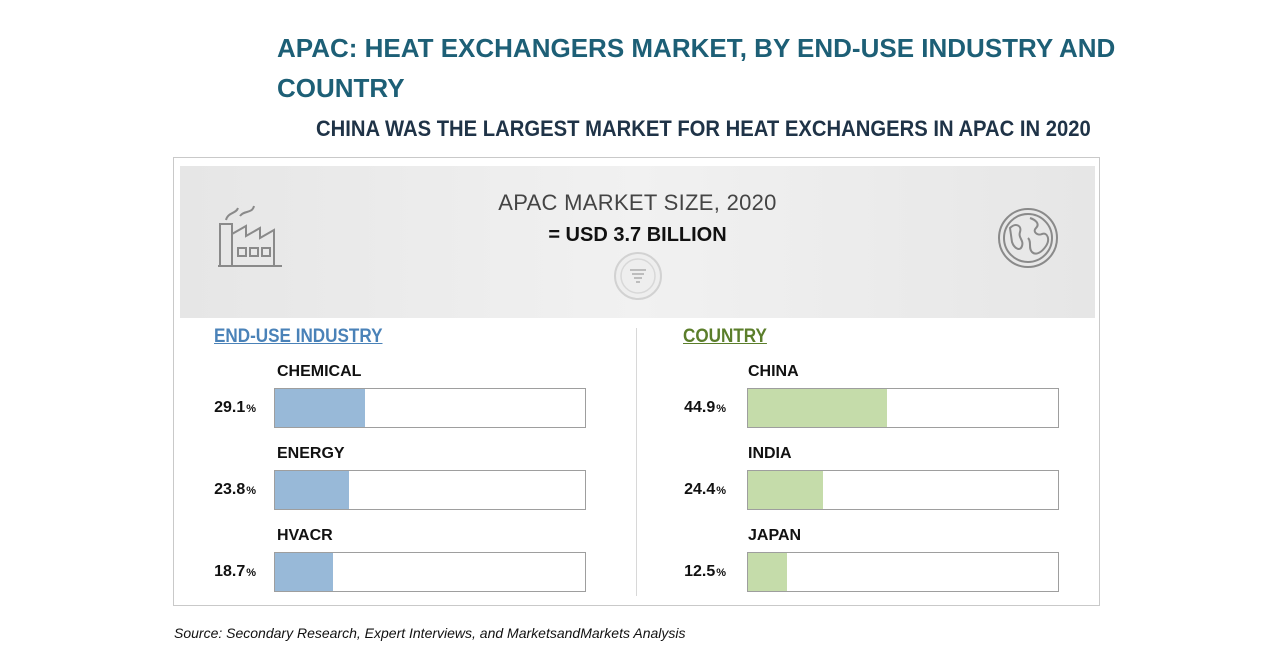  What do you see at coordinates (235, 571) in the screenshot?
I see `end-use-value-hvacr: 18.7%` at bounding box center [235, 571].